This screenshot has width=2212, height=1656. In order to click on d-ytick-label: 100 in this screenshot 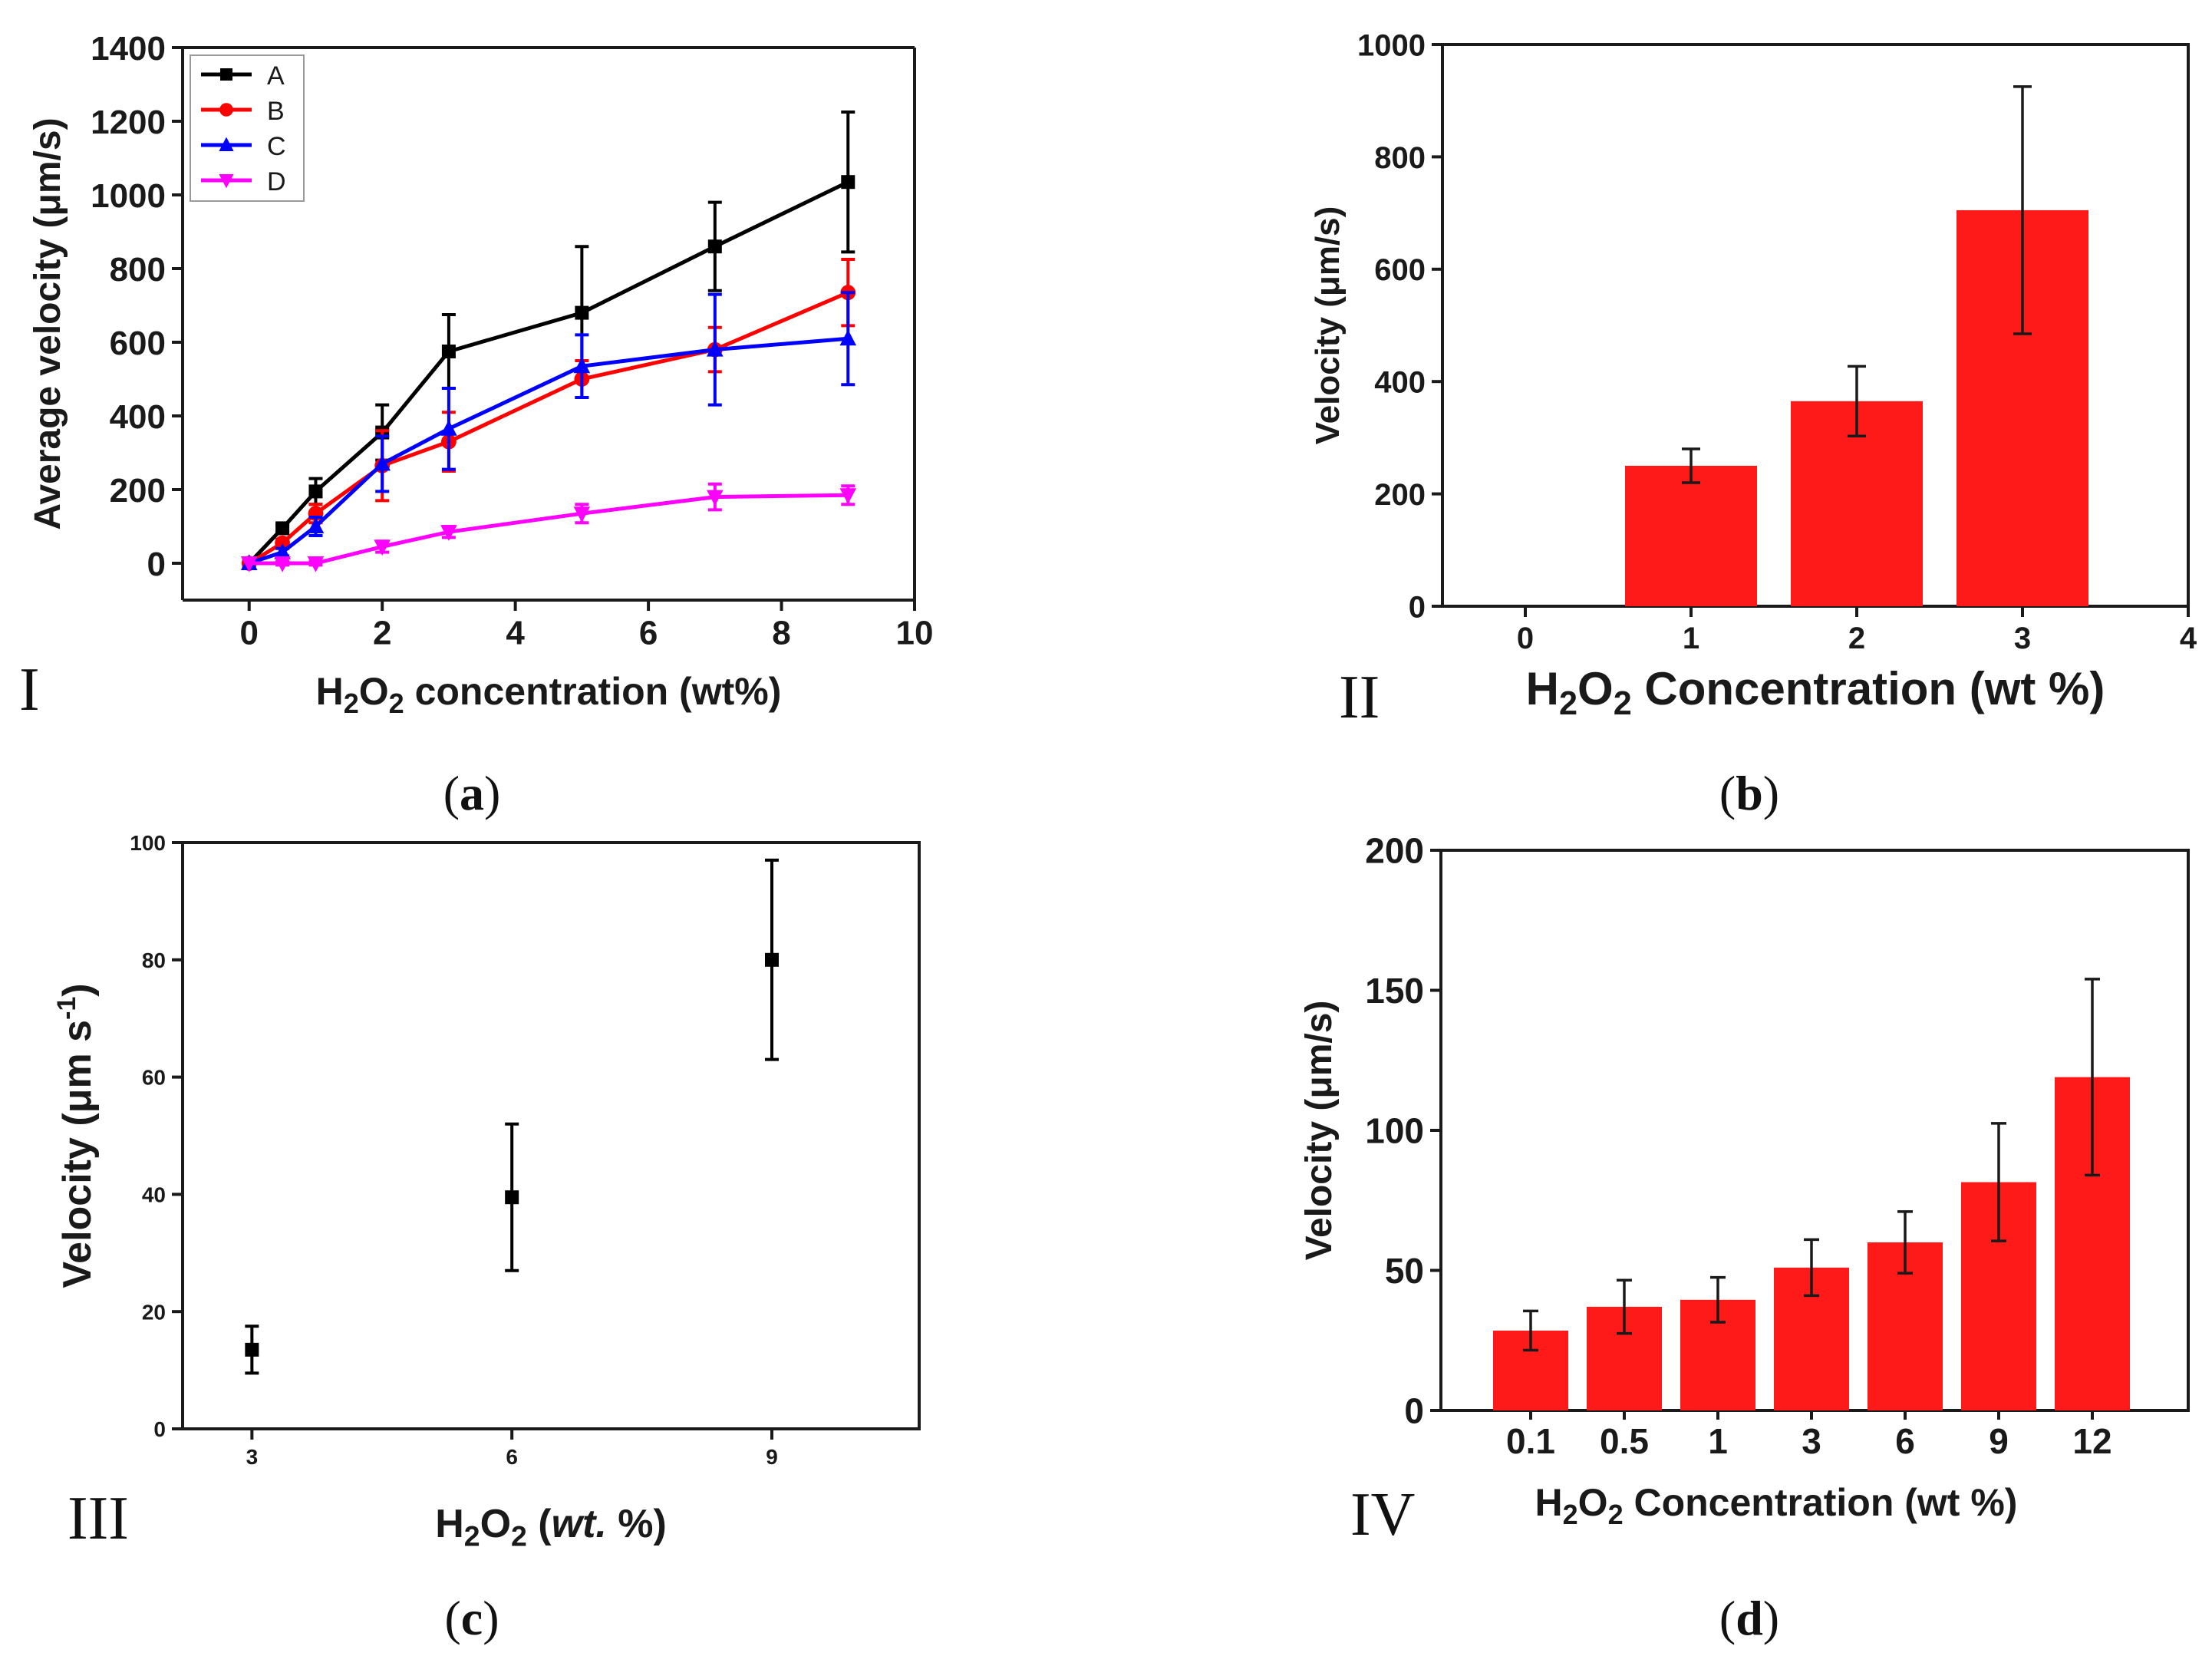, I will do `click(1394, 1131)`.